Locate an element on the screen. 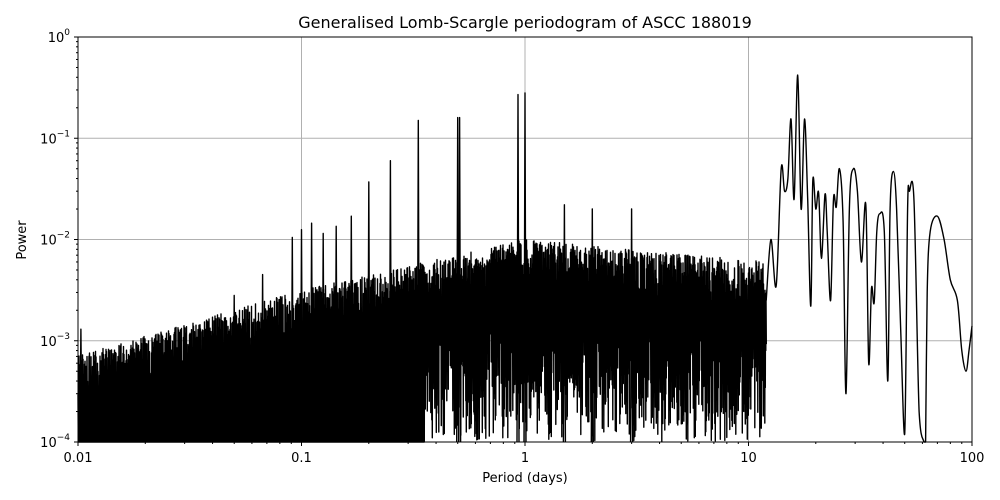 The image size is (1000, 500). x-tick-label: 0.01 is located at coordinates (78, 458).